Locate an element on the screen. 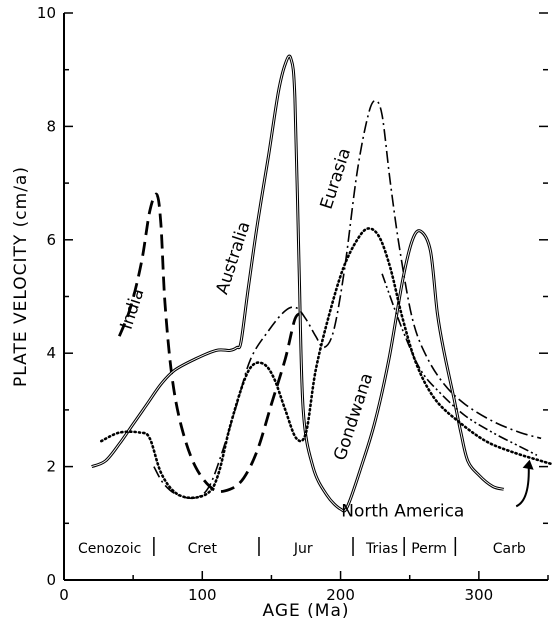  north-america-arrow is located at coordinates (522, 485).